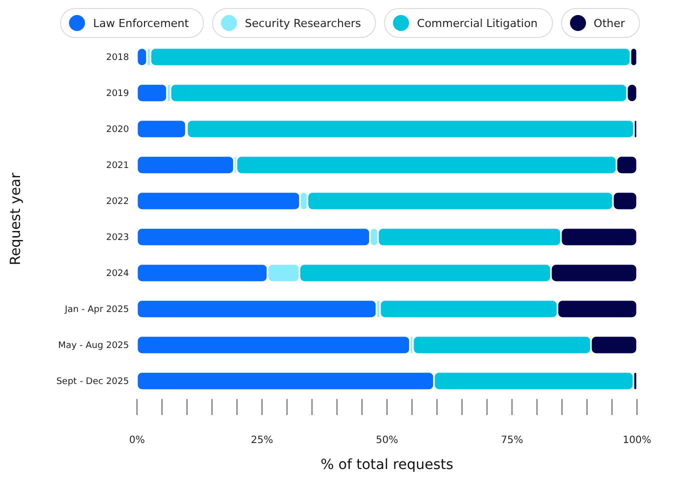 The width and height of the screenshot is (700, 501). I want to click on x-tick-label: 50%, so click(387, 440).